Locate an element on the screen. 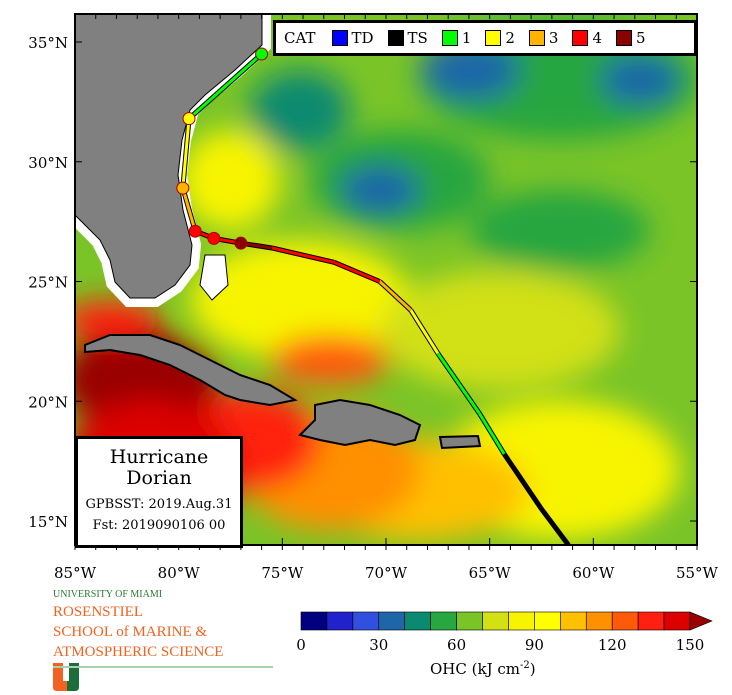 This screenshot has height=695, width=732. lon-tick-label: 60°W is located at coordinates (593, 573).